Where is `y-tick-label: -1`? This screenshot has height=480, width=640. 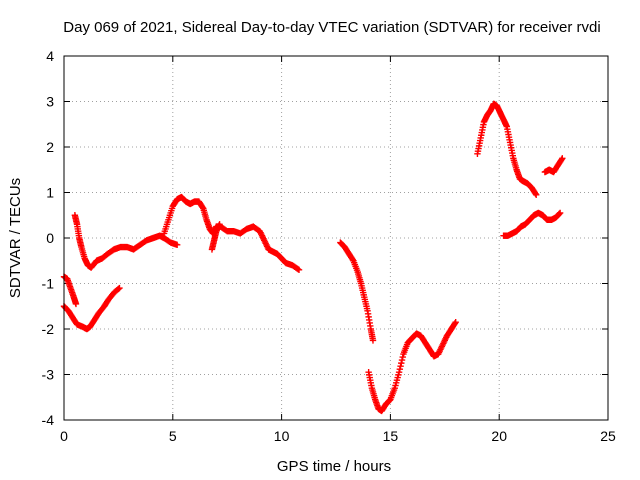
y-tick-label: -1 is located at coordinates (48, 284).